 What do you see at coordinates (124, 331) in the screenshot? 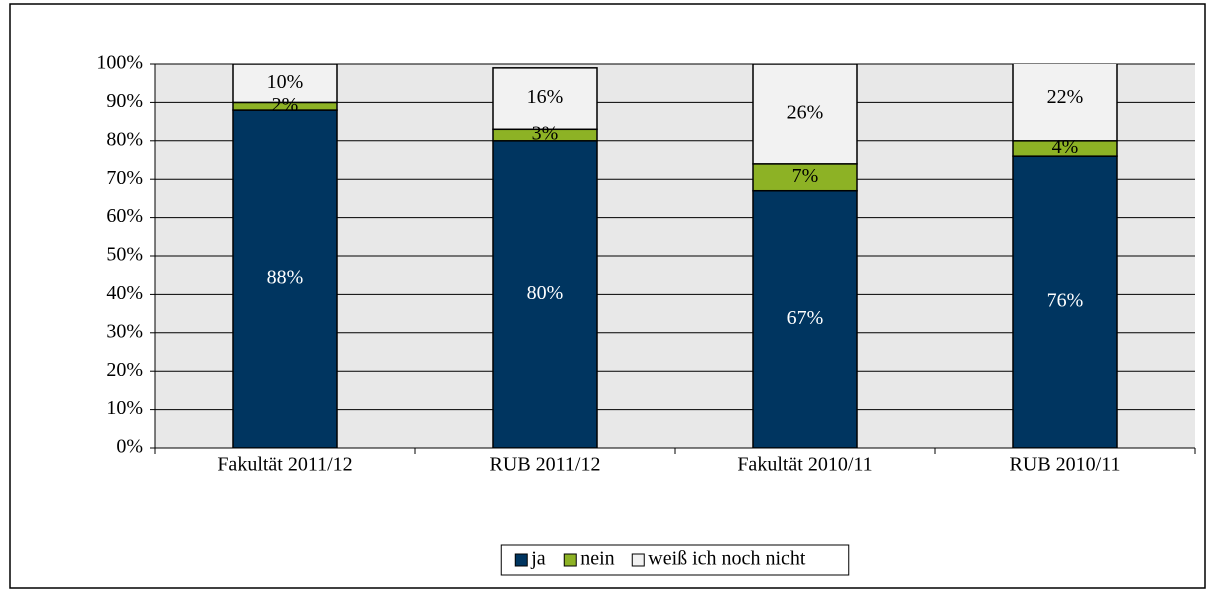
I see `y-tick-label: 30%` at bounding box center [124, 331].